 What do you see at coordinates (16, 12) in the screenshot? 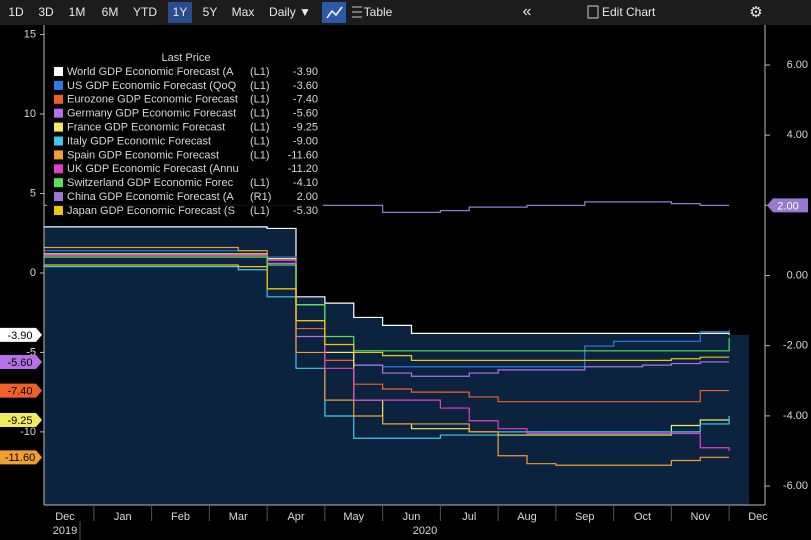
I see `range-button: 1D` at bounding box center [16, 12].